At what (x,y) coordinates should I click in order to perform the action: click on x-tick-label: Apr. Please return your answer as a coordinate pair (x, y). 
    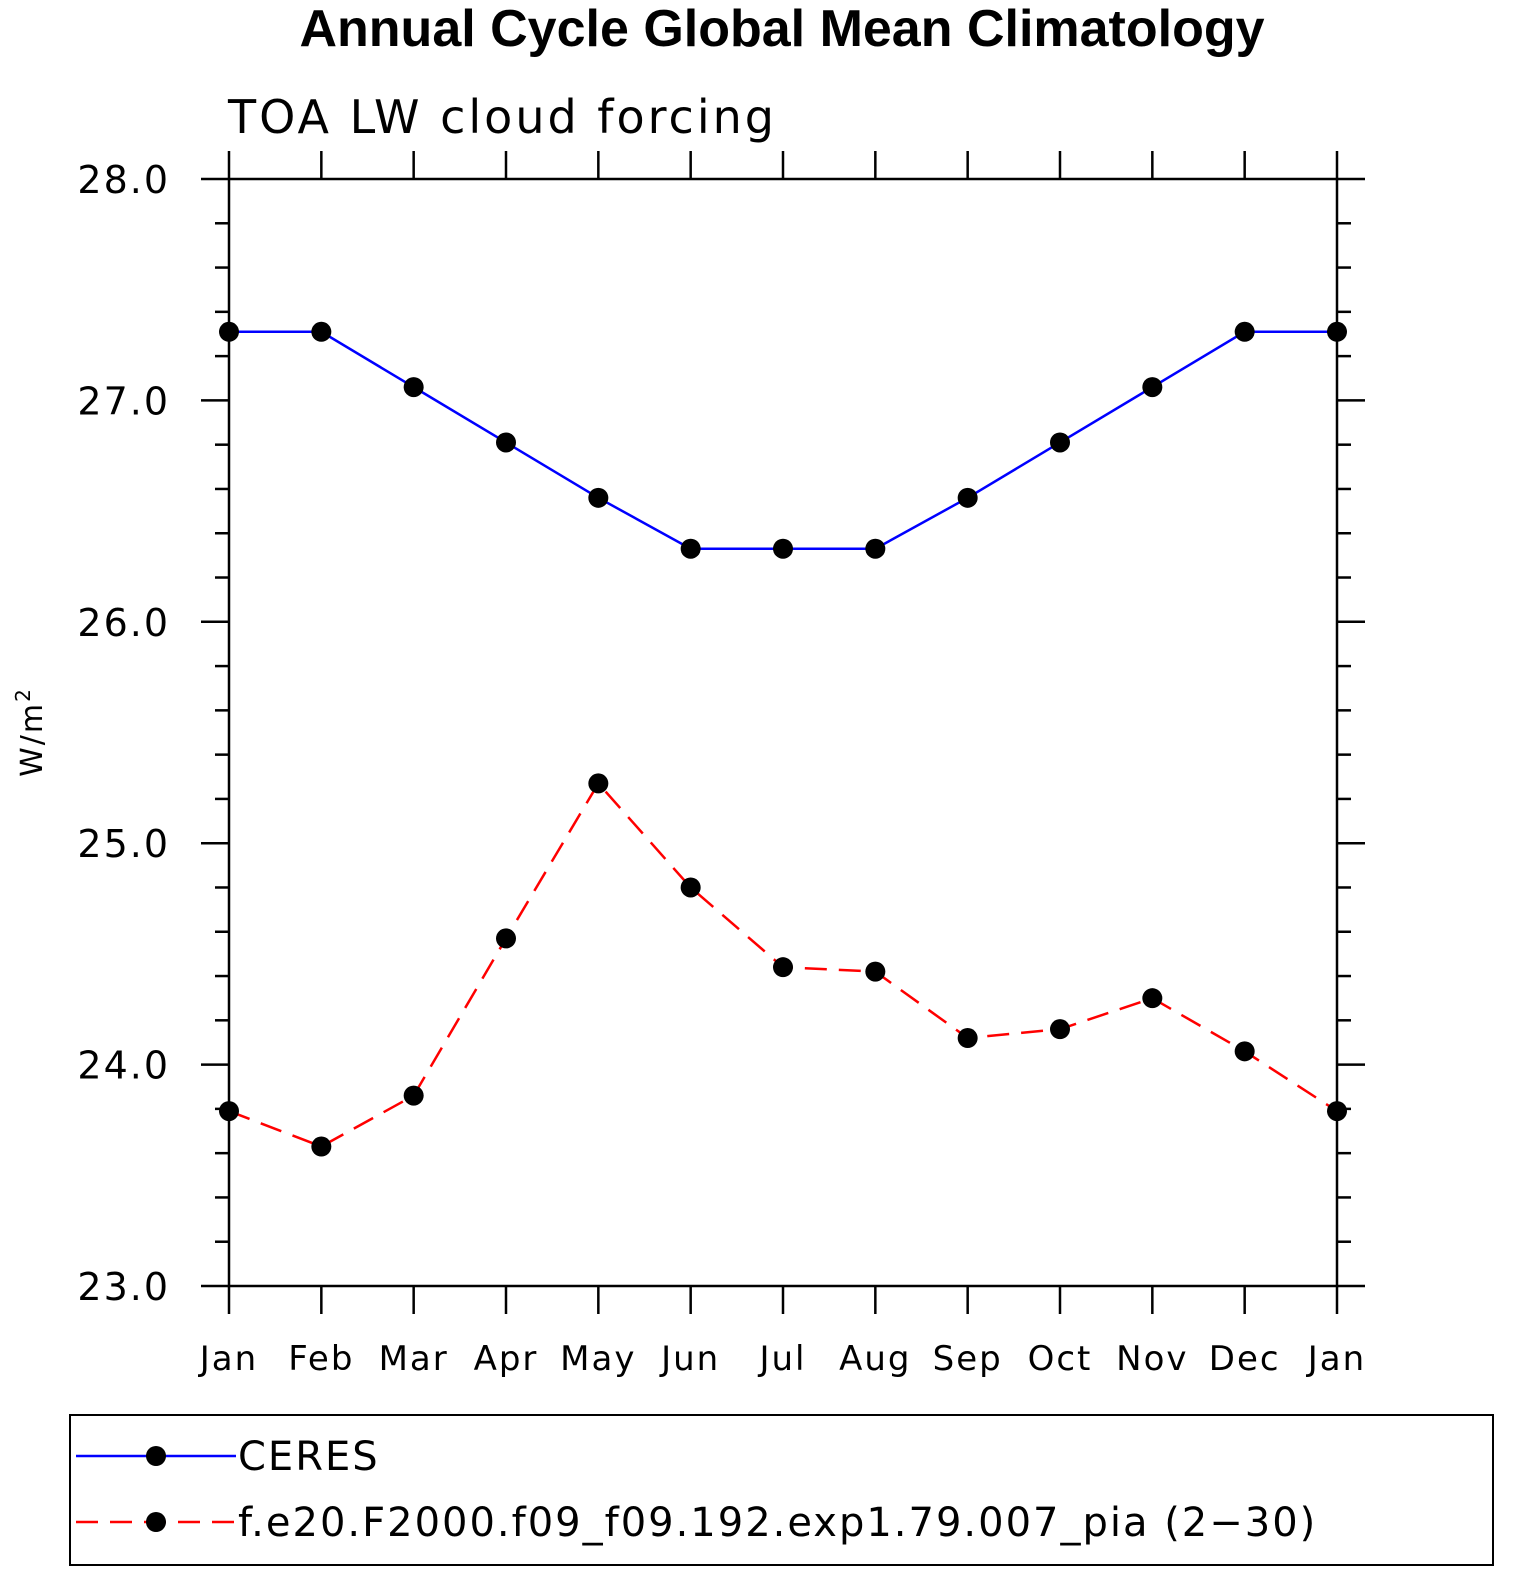
    Looking at the image, I should click on (506, 1359).